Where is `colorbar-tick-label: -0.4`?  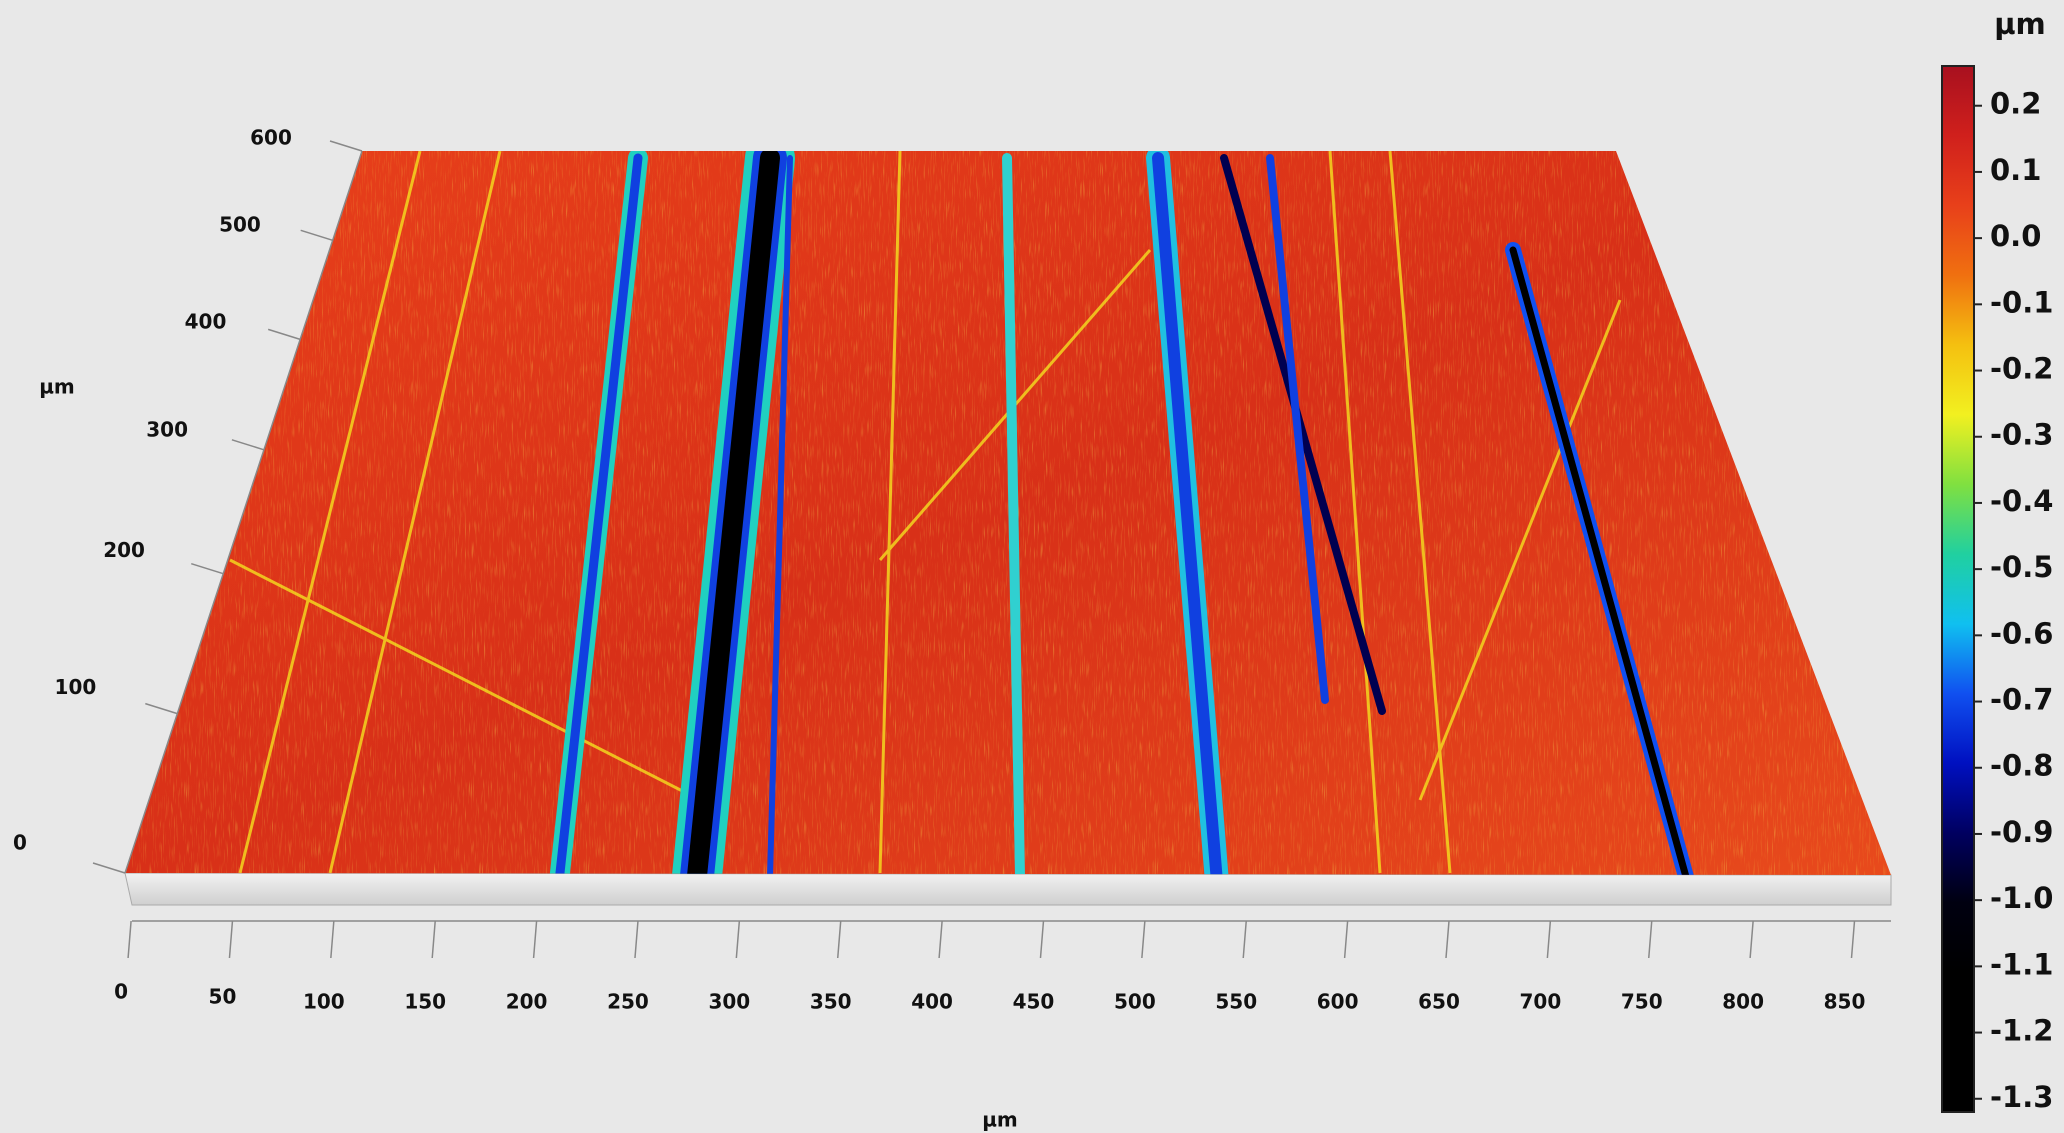 colorbar-tick-label: -0.4 is located at coordinates (2021, 501).